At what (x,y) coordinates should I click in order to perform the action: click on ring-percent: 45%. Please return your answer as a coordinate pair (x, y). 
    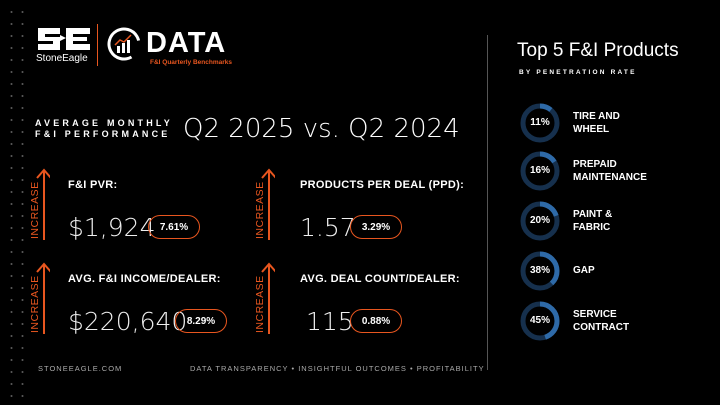
    Looking at the image, I should click on (539, 320).